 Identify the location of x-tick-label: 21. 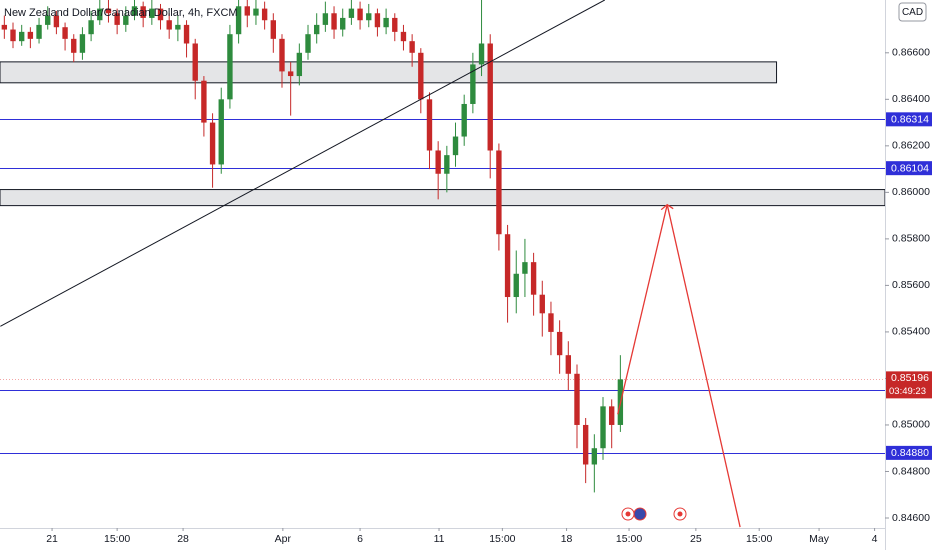
(52, 539).